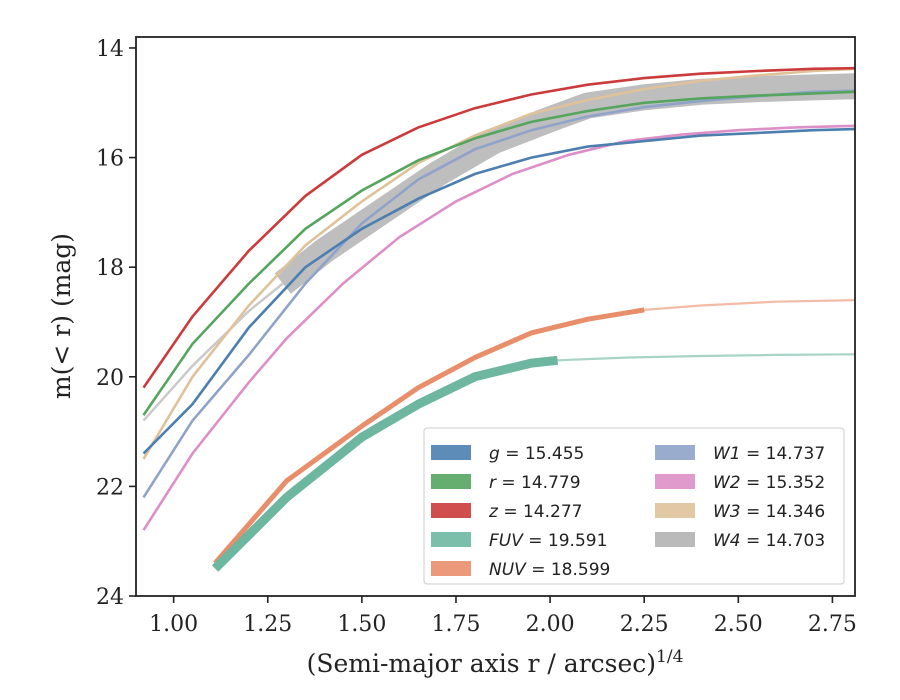  Describe the element at coordinates (749, 305) in the screenshot. I see `series-nuv-extrapolation` at that location.